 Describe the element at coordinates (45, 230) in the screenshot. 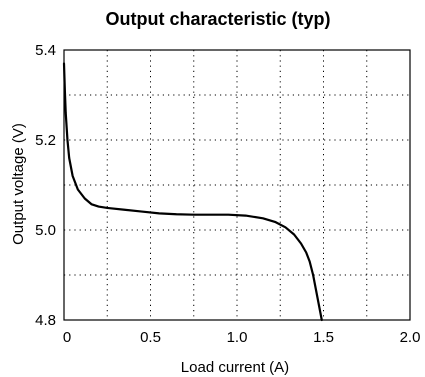

I see `y-tick-label: 5.0` at that location.